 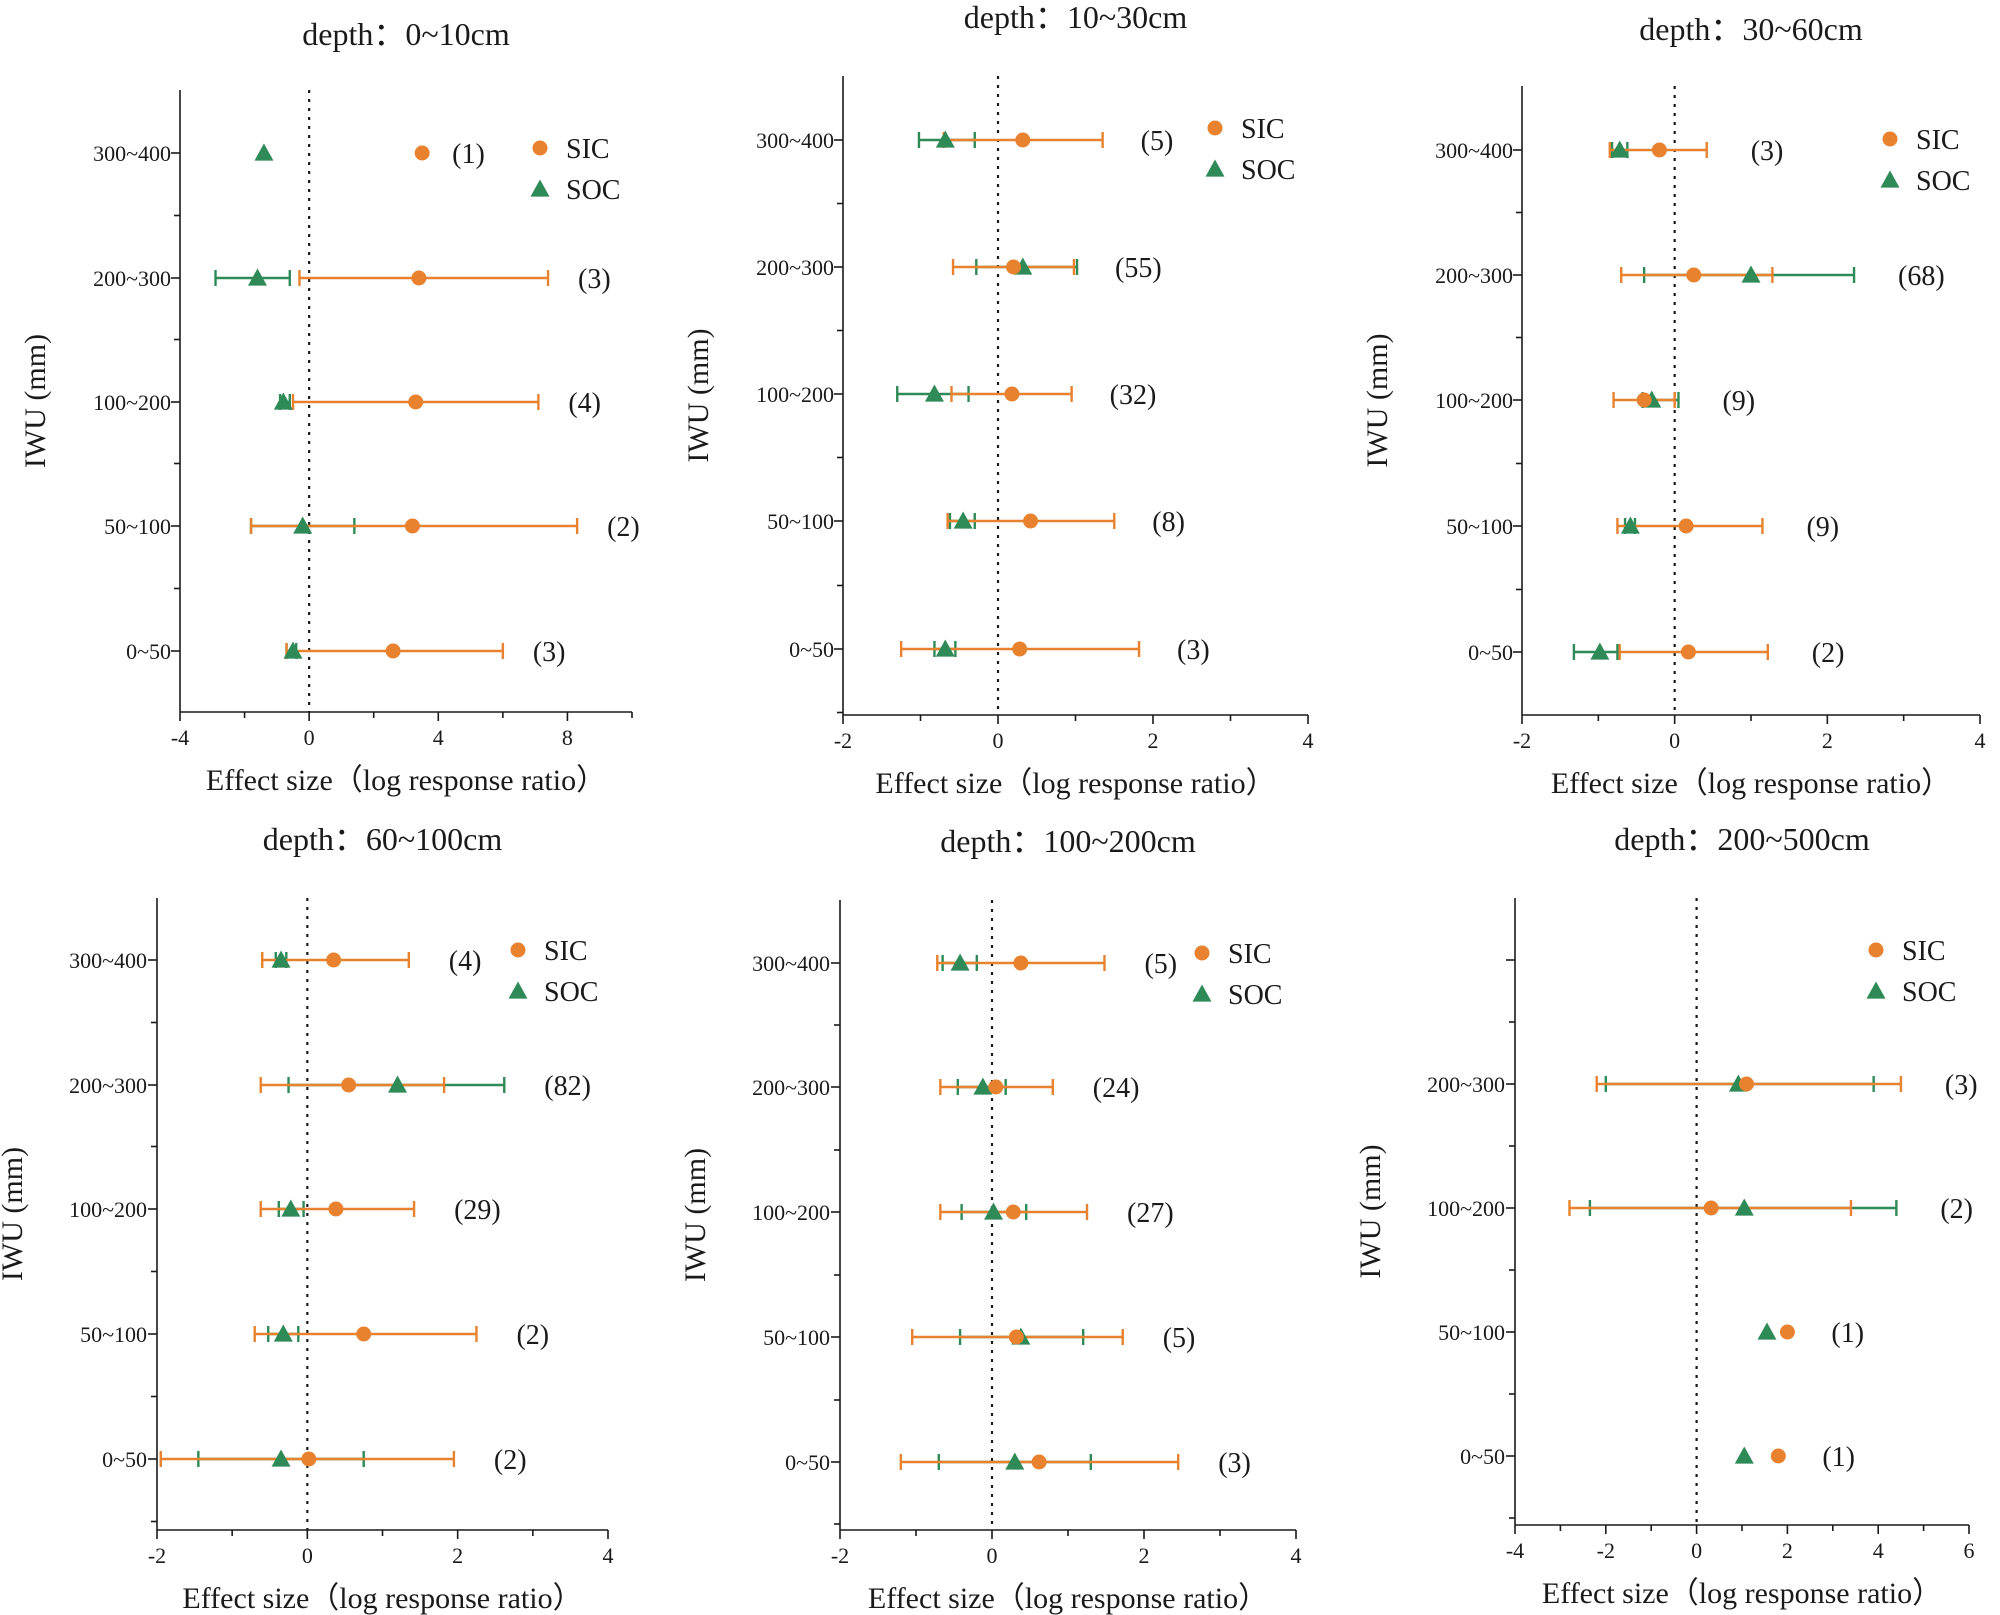 I want to click on sample-count: (1), so click(x=1838, y=1457).